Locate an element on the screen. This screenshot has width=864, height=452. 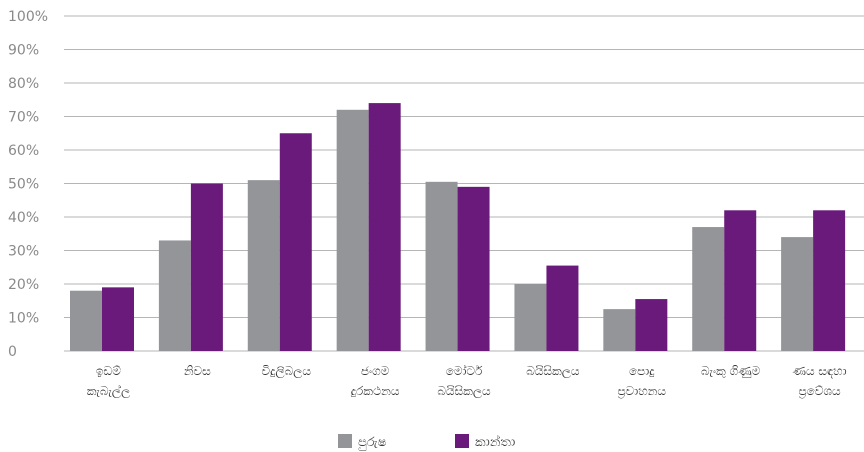
x-tick-label: නිවස is located at coordinates (197, 371).